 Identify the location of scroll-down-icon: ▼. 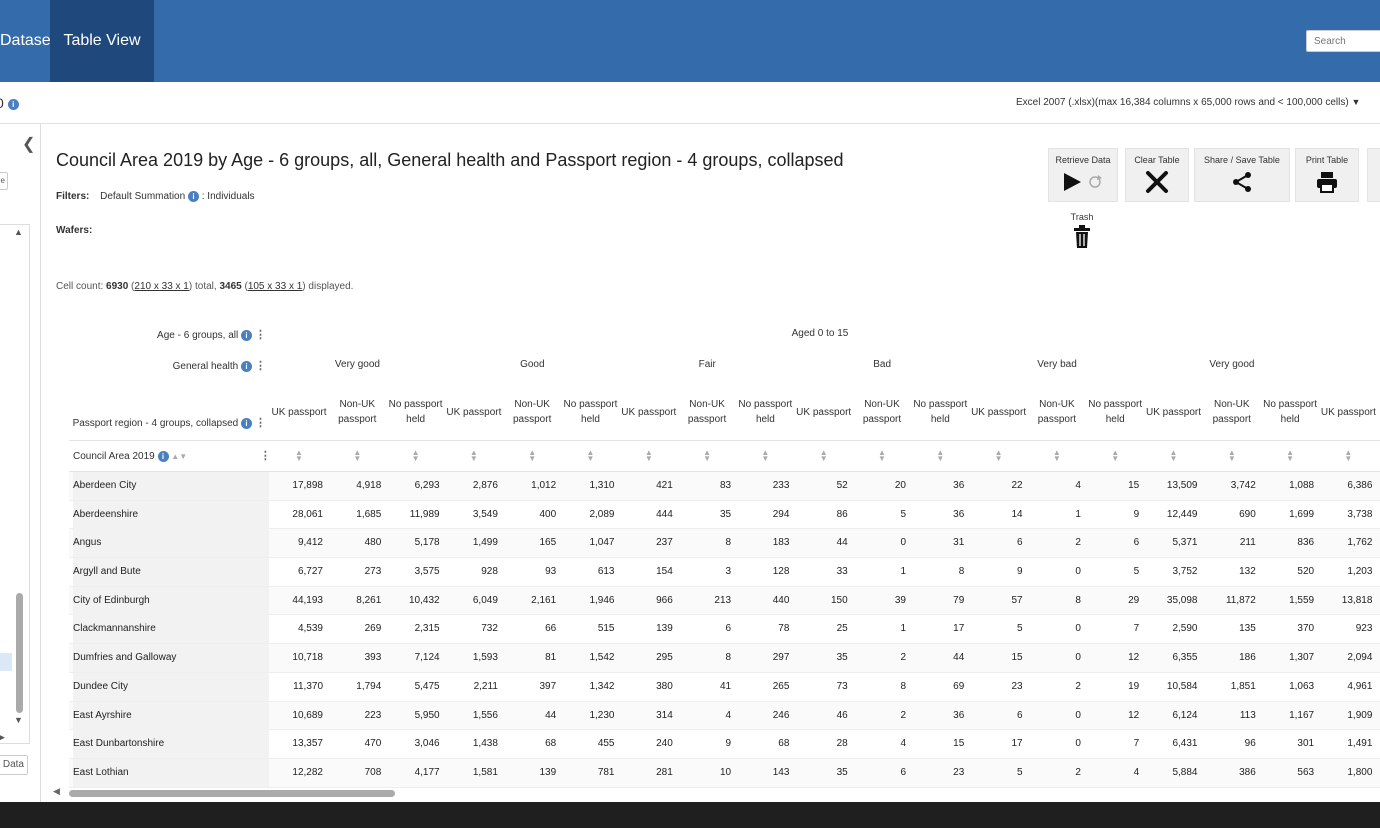
(18, 720).